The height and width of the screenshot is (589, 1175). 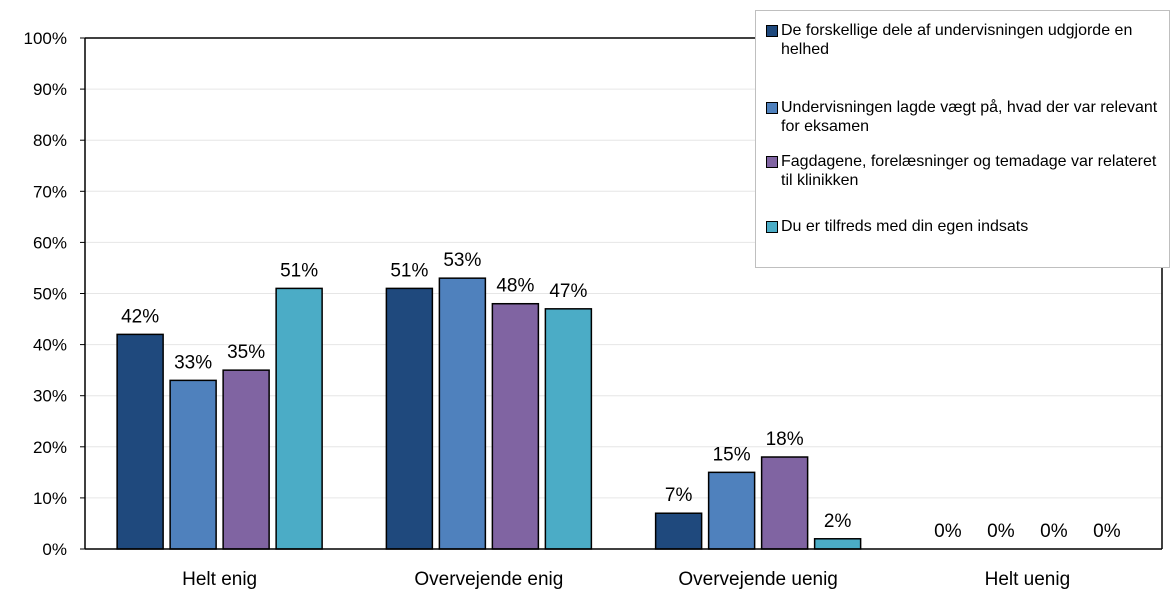 What do you see at coordinates (785, 439) in the screenshot?
I see `data-label: 18%` at bounding box center [785, 439].